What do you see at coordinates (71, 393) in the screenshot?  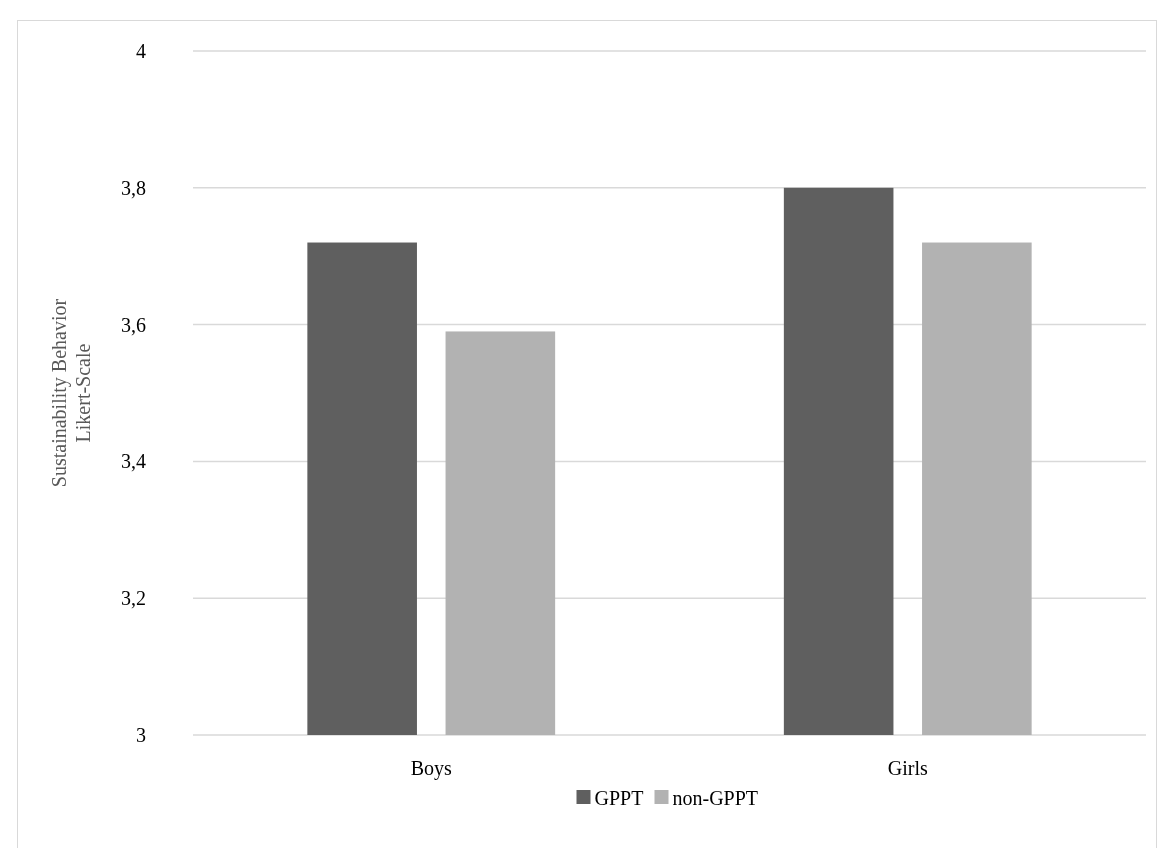 I see `y-axis-title: Sustainability Behavior Likert-Scale` at bounding box center [71, 393].